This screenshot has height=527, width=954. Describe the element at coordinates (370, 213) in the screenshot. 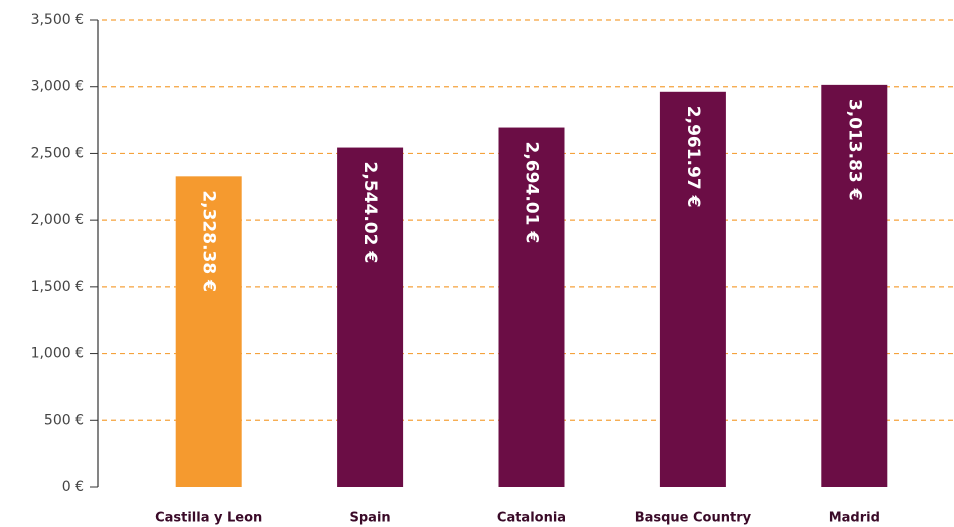

I see `value-label: 2,544.02 €` at that location.